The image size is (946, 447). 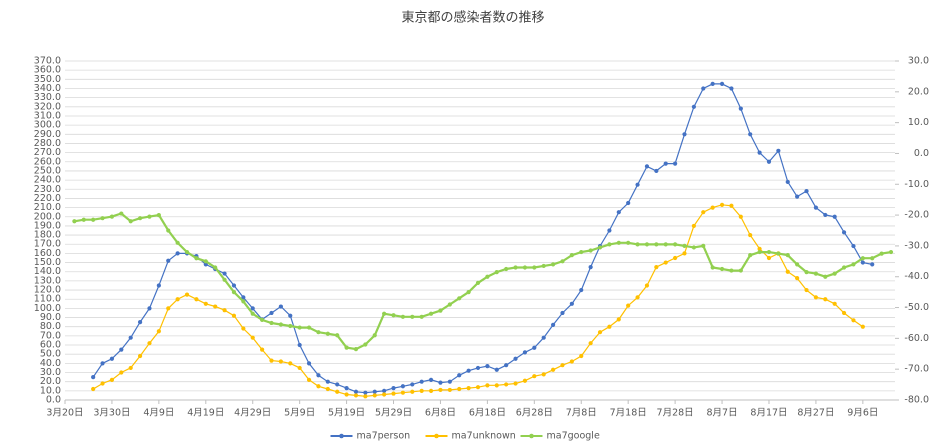 What do you see at coordinates (47, 143) in the screenshot?
I see `y-tick-label: 280.0` at bounding box center [47, 143].